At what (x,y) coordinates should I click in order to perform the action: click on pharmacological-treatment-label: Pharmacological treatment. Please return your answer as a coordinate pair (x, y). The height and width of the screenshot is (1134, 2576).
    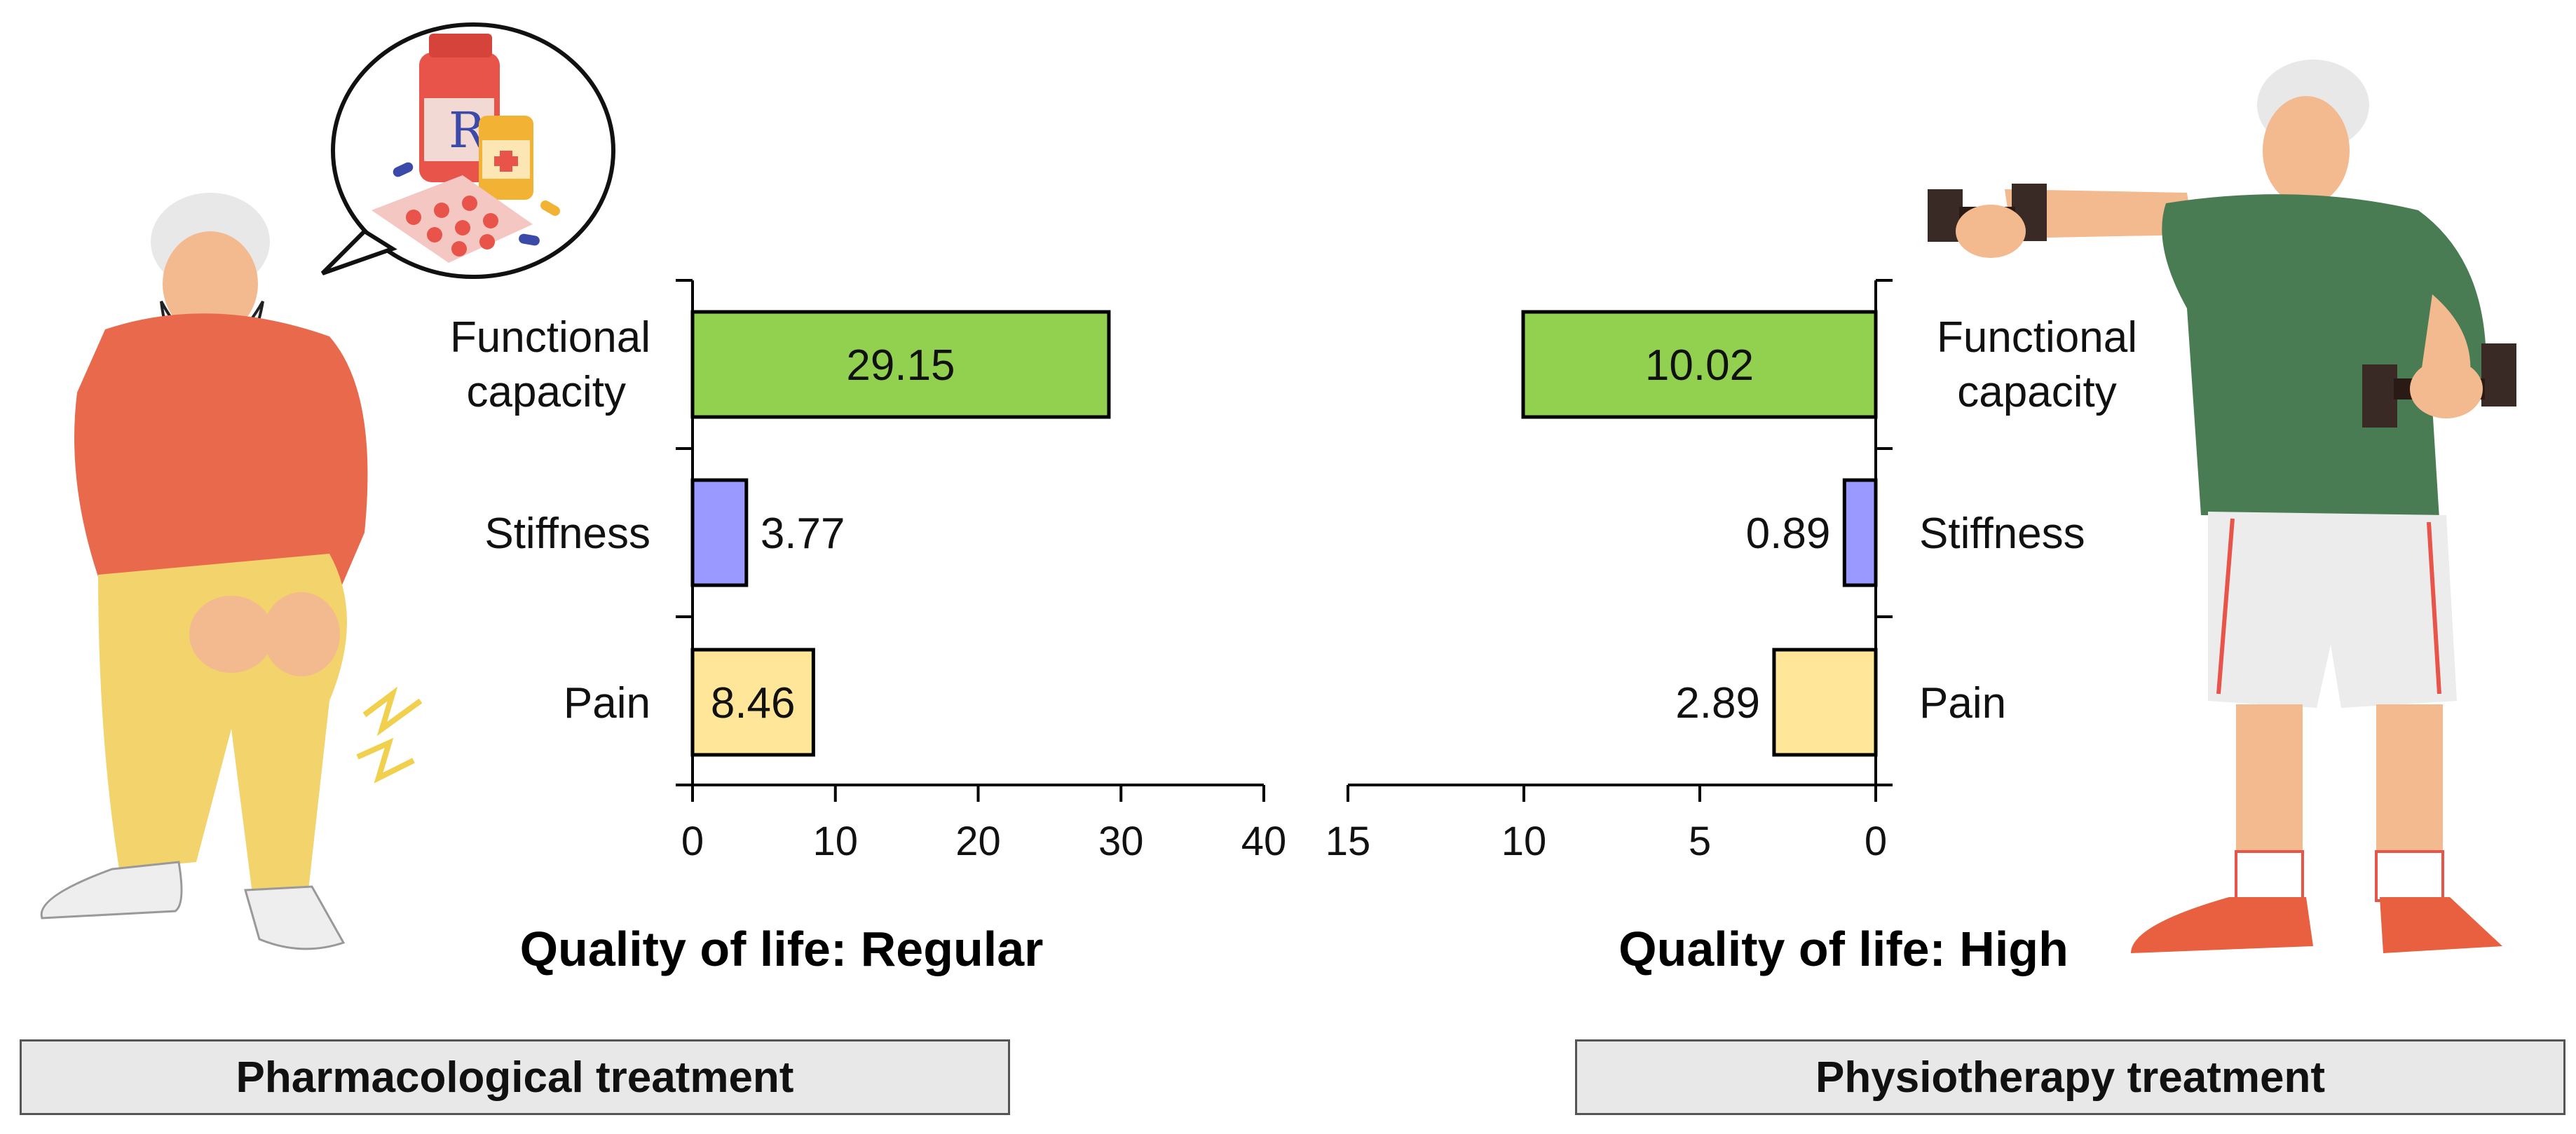
    Looking at the image, I should click on (515, 1078).